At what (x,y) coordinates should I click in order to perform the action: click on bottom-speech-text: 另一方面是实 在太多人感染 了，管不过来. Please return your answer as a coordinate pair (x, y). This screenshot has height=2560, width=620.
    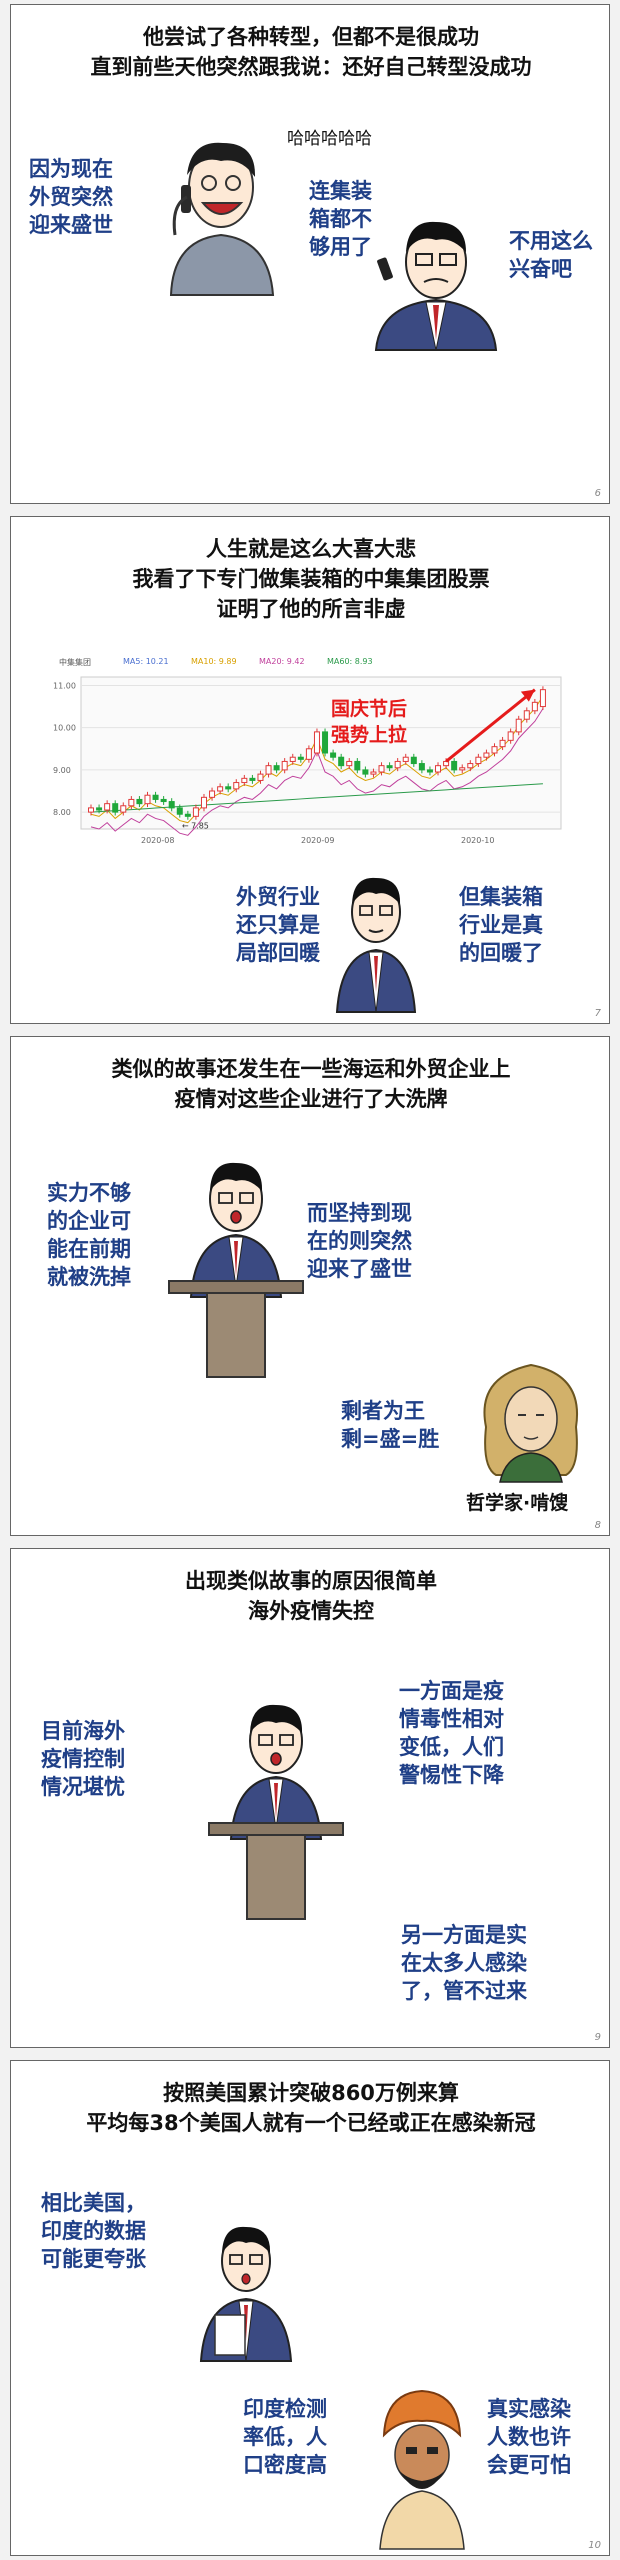
    Looking at the image, I should click on (464, 1963).